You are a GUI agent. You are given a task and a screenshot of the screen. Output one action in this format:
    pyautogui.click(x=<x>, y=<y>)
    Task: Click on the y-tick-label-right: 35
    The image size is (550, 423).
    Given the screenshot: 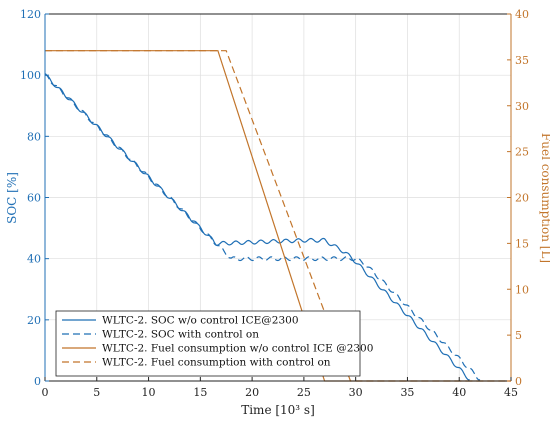 What is the action you would take?
    pyautogui.click(x=522, y=60)
    